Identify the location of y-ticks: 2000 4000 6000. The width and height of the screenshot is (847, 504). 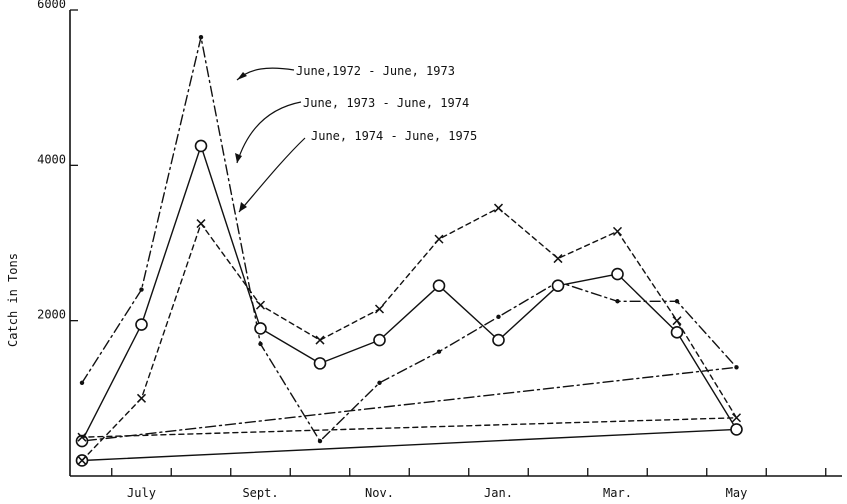
(57, 161).